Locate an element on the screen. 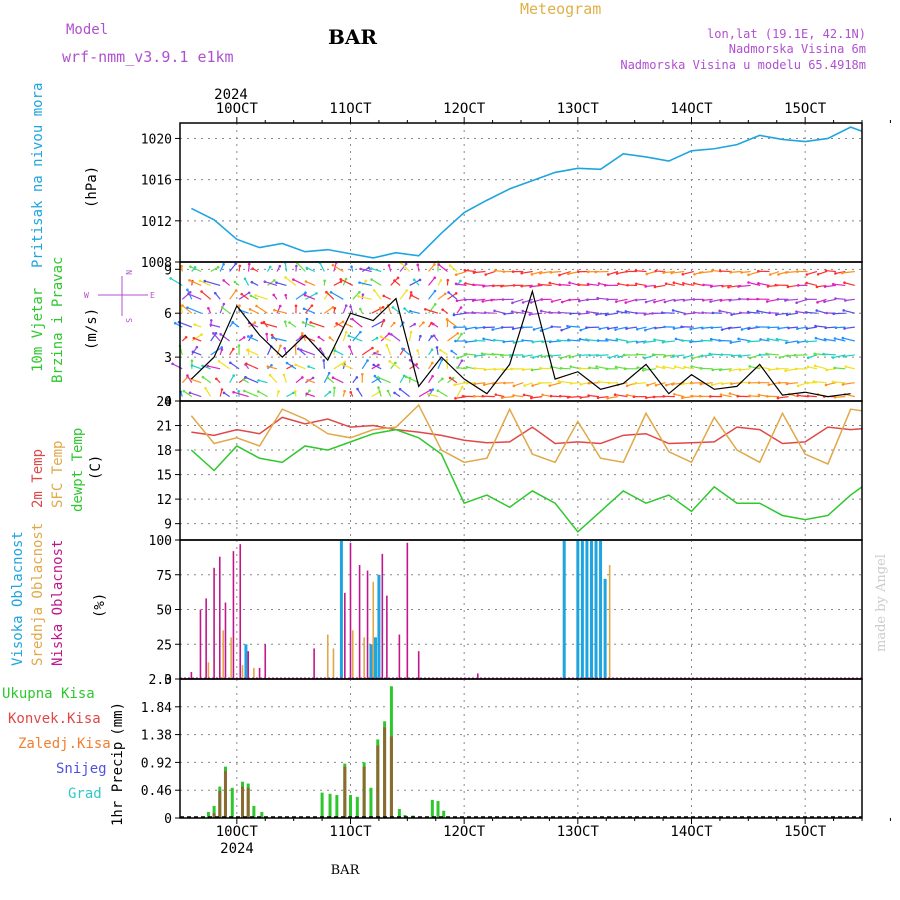 The width and height of the screenshot is (900, 900). top-time-label: 10OCT is located at coordinates (237, 109).